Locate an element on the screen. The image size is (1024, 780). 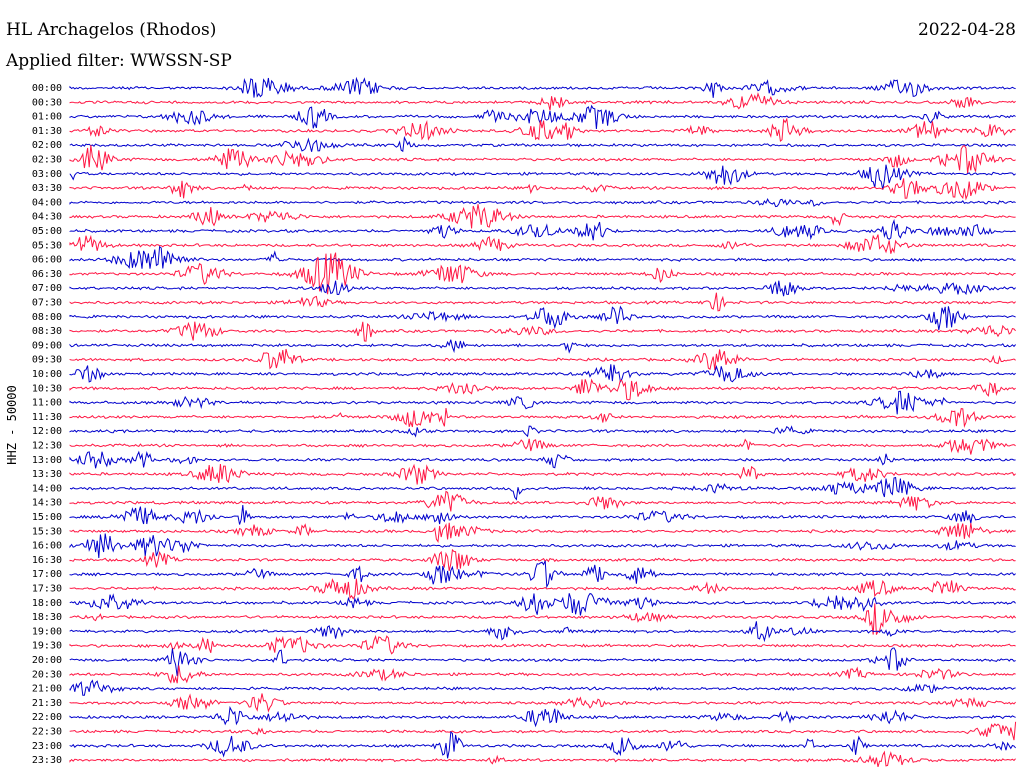
row-time-label: 08:00 is located at coordinates (47, 317).